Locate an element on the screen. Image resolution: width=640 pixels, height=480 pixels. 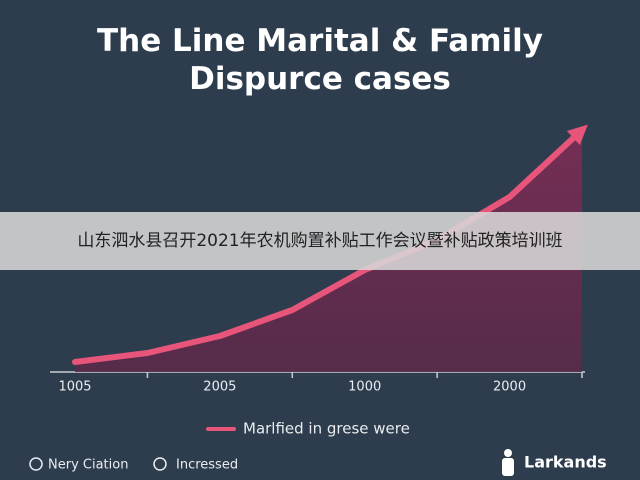
brand: Larkands is located at coordinates (565, 462).